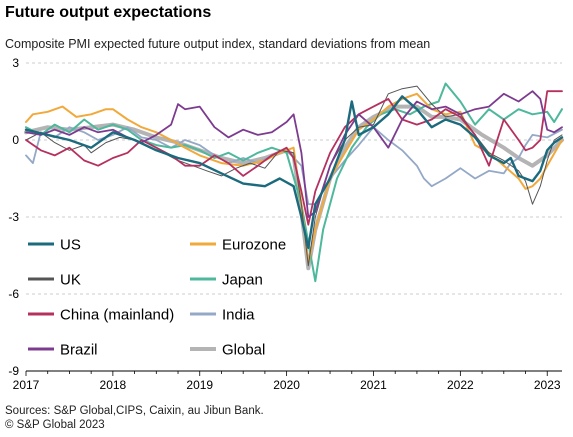  I want to click on y-axis-tick-labels: 3 0 -3 -6 -9, so click(13, 217).